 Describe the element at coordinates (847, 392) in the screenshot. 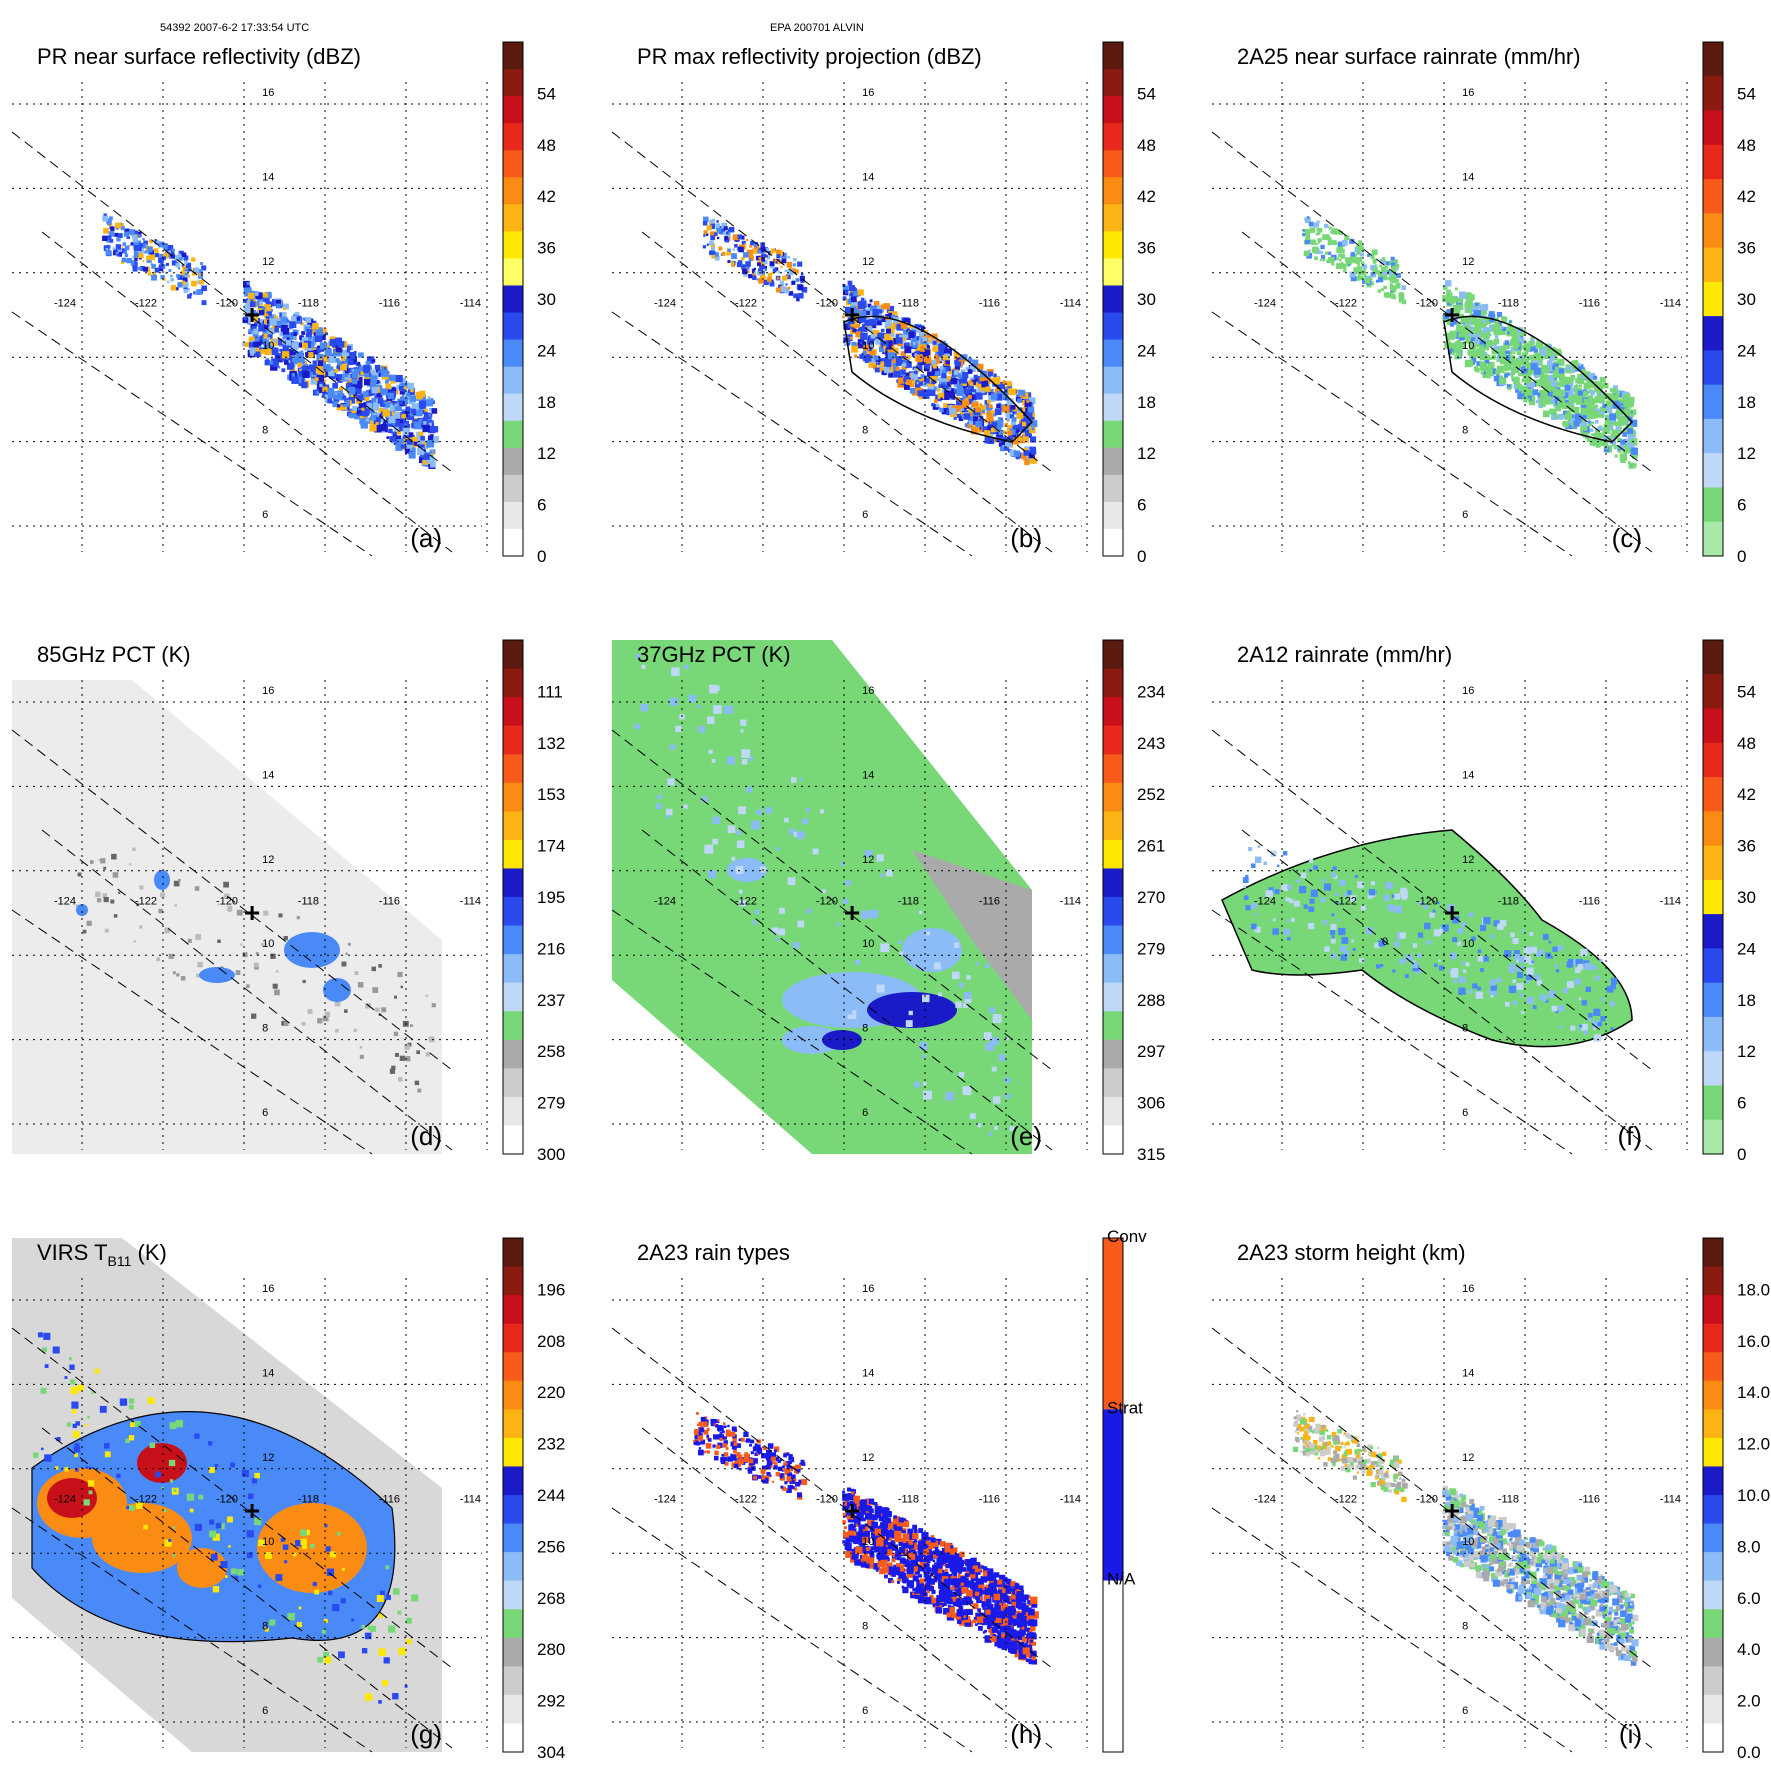

I see `swath-edge` at that location.